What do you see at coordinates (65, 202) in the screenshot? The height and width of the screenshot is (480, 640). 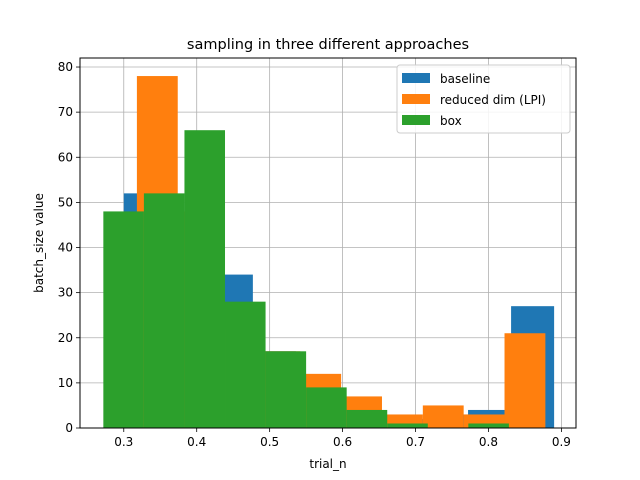 I see `y-tick-label: 50` at bounding box center [65, 202].